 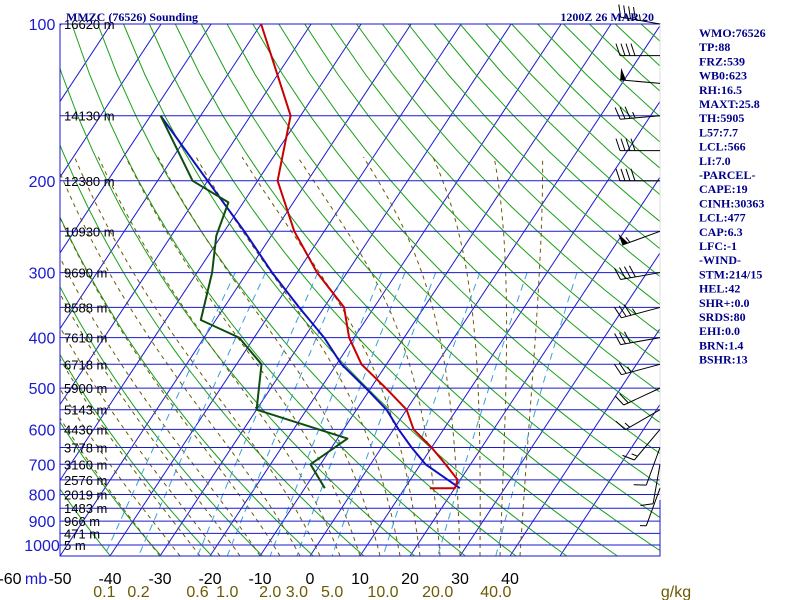 I want to click on height-label: 7610 m, so click(x=85, y=338).